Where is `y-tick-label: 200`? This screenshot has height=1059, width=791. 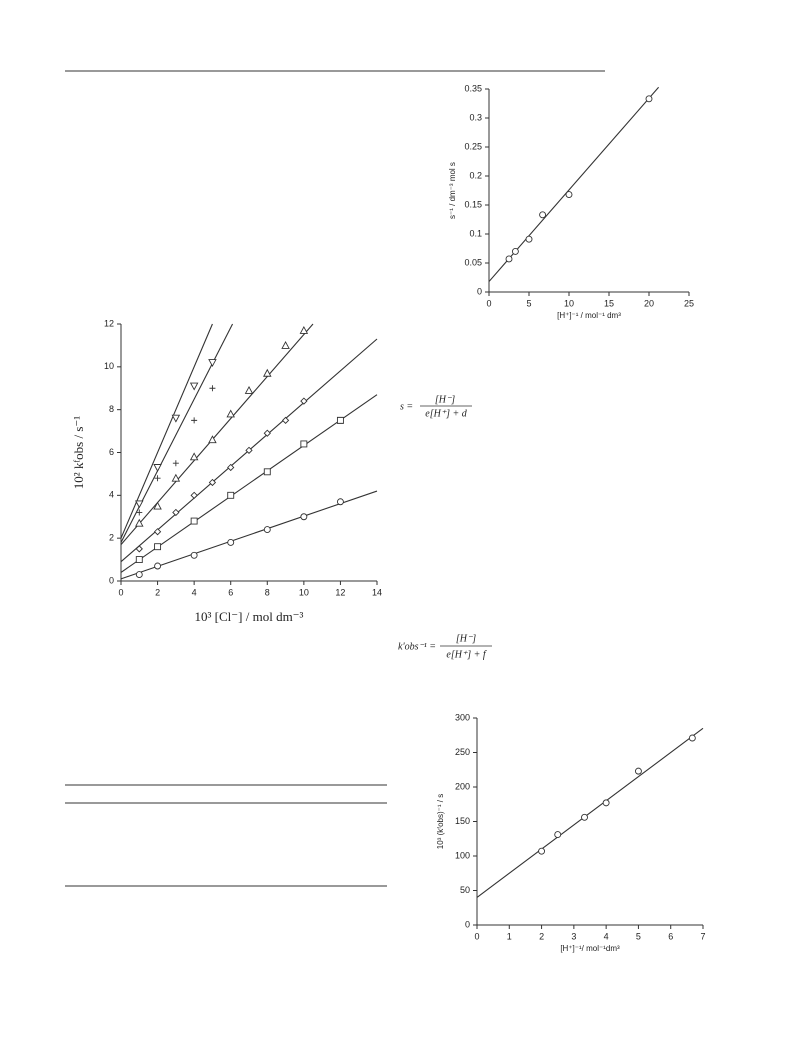 y-tick-label: 200 is located at coordinates (462, 786).